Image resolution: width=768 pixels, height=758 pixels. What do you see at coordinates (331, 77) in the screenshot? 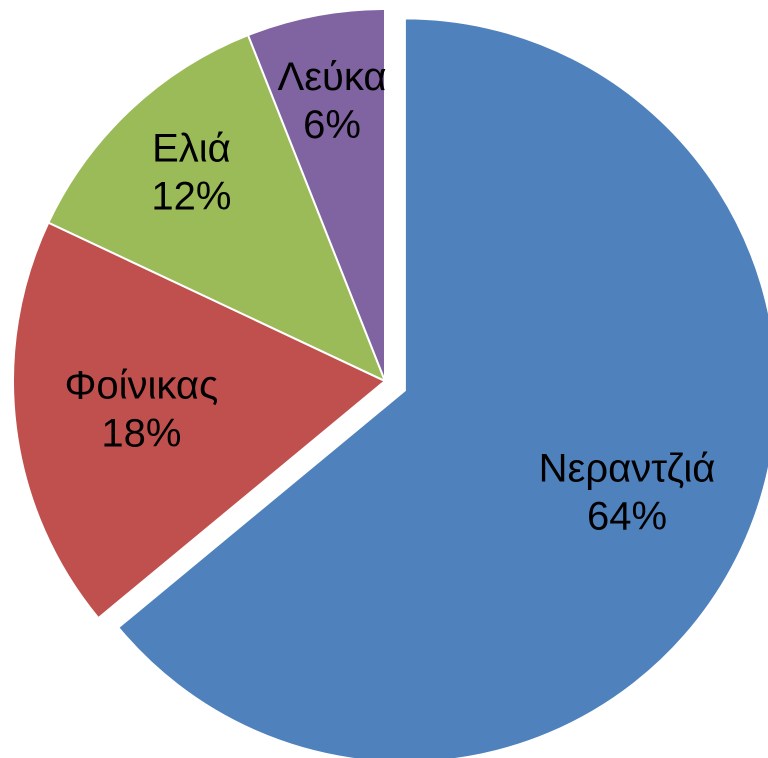
I see `slice-label: Λεύκα` at bounding box center [331, 77].